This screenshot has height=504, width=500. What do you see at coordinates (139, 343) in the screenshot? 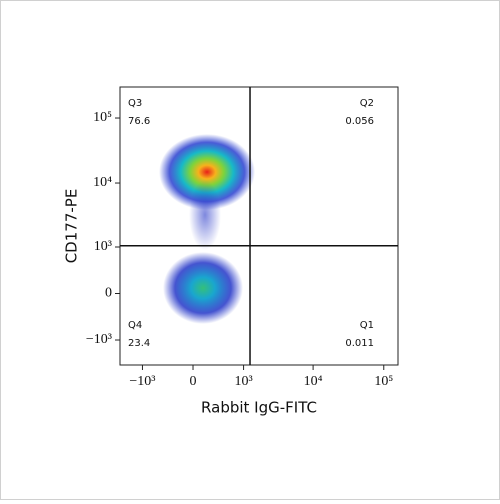
I see `quadrant-percent: 23.4` at bounding box center [139, 343].